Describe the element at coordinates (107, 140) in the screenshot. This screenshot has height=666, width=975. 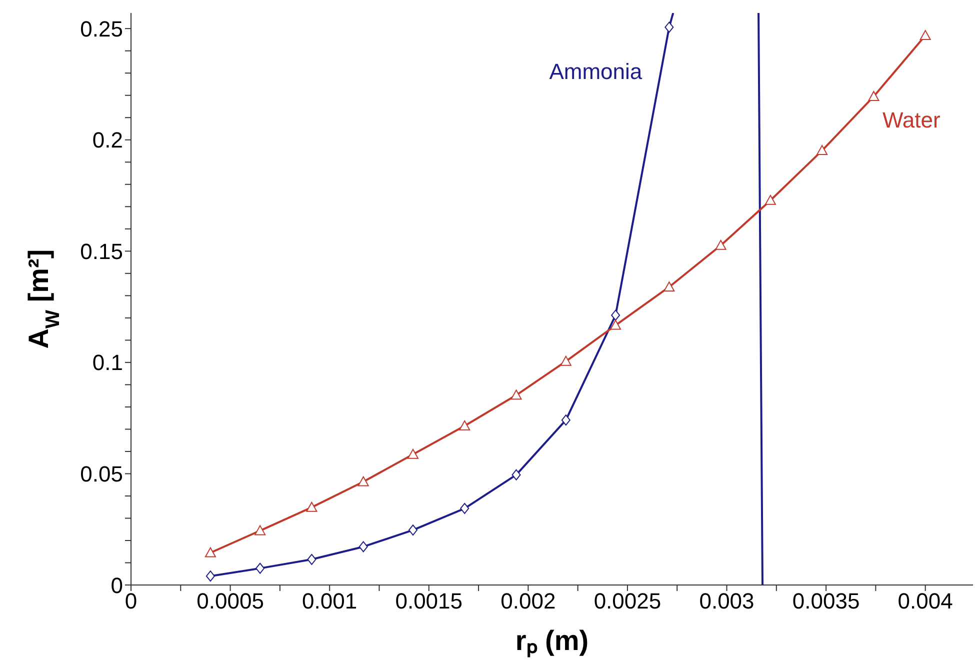
I see `y-tick-label: 0.2` at that location.